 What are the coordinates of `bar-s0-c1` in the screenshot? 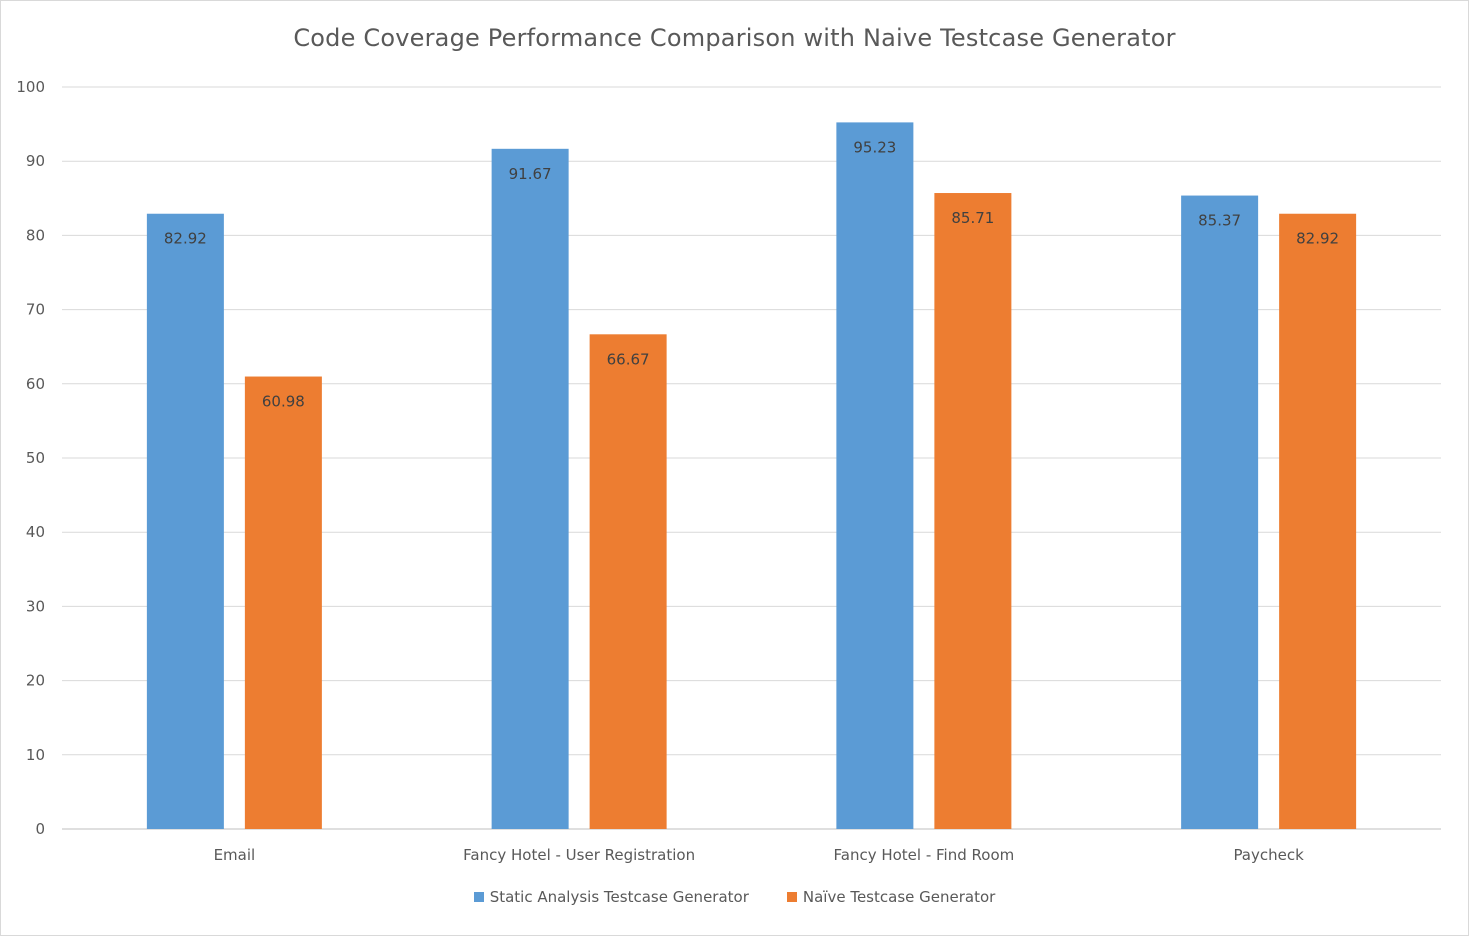 It's located at (530, 488).